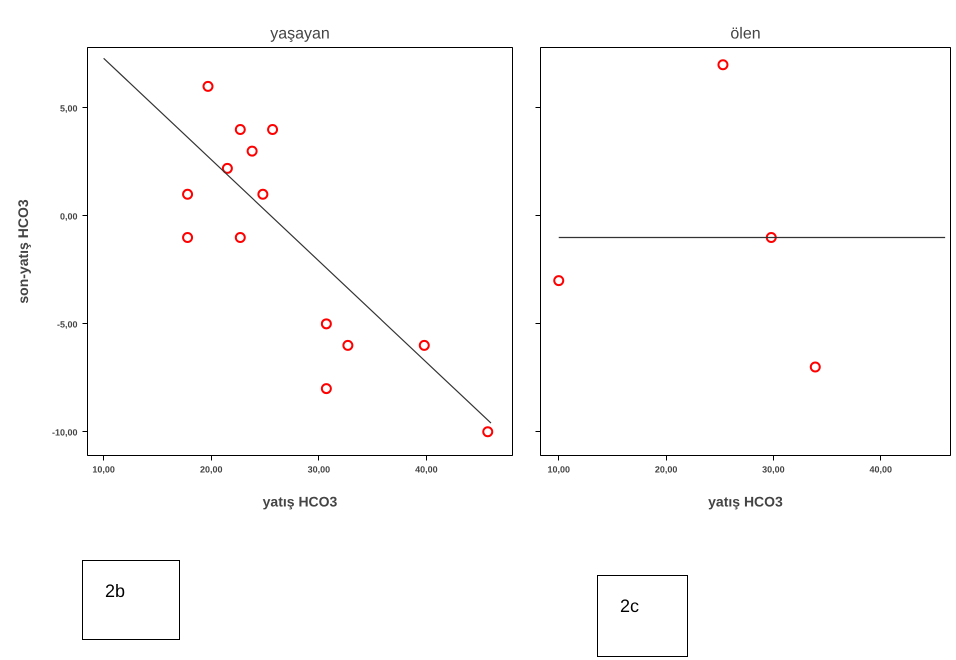  What do you see at coordinates (630, 606) in the screenshot?
I see `text: 2c` at bounding box center [630, 606].